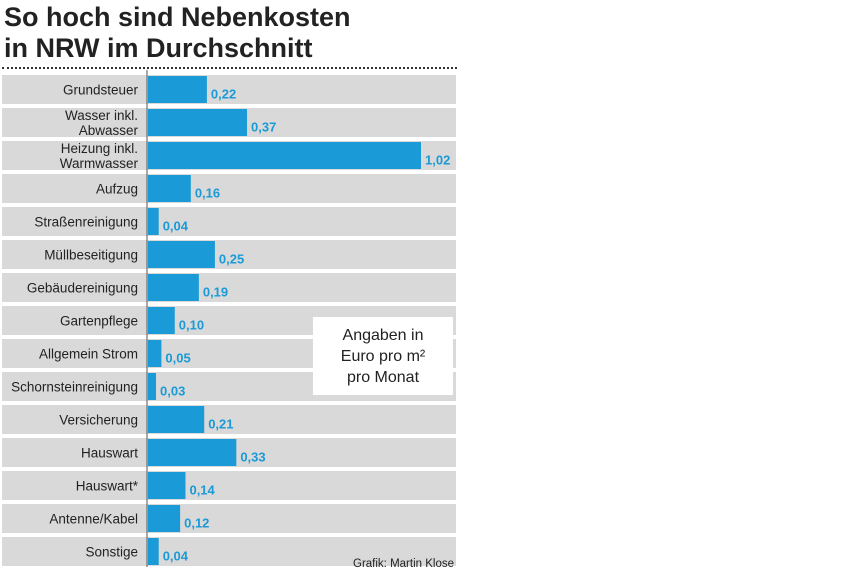  I want to click on data-label: 0,25, so click(231, 259).